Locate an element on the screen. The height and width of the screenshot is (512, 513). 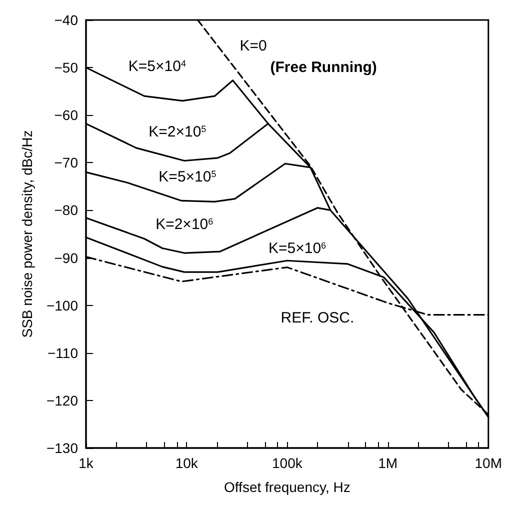
y-tick-label: −130 is located at coordinates (62, 448).